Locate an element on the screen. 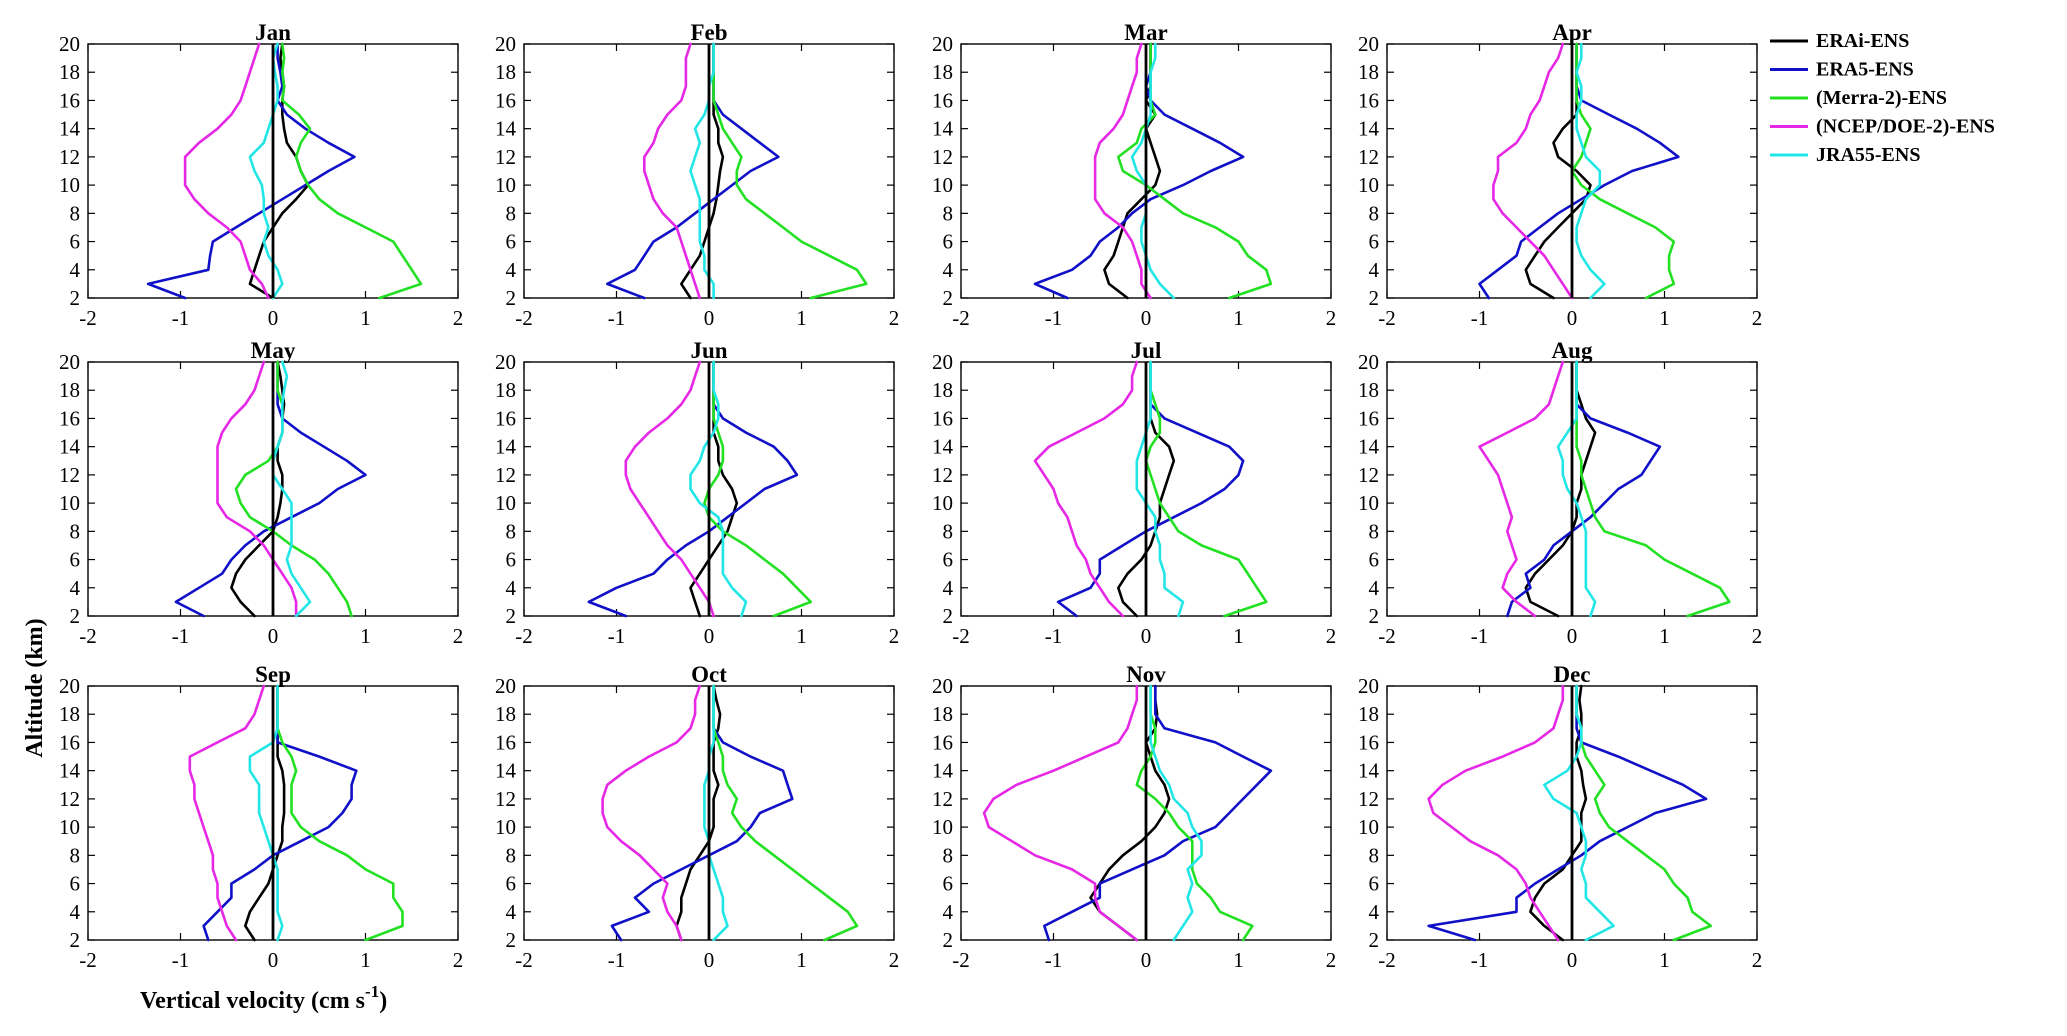 This screenshot has height=1036, width=2067. y-axis-title: Altitude (km) is located at coordinates (35, 687).